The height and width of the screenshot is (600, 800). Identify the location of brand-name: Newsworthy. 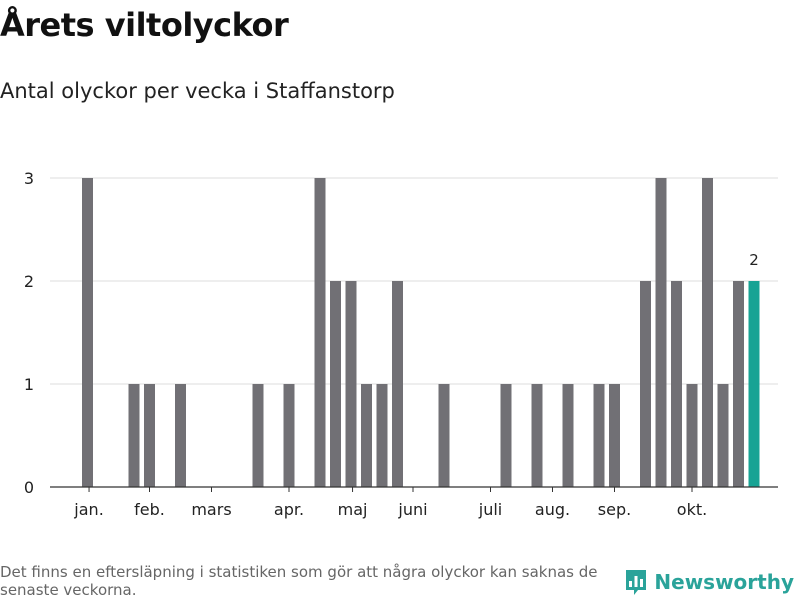
(724, 582).